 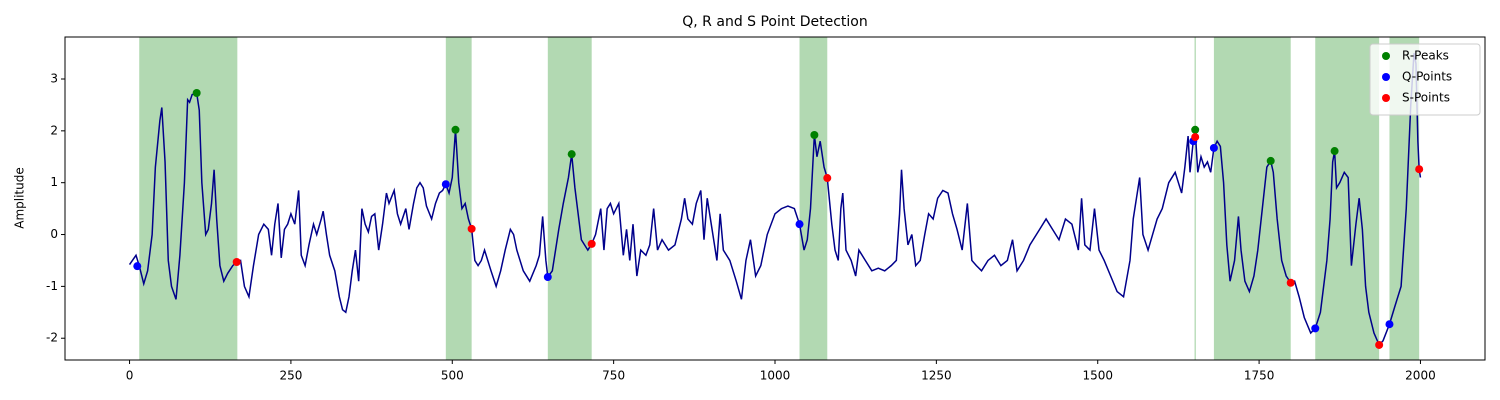 What do you see at coordinates (936, 376) in the screenshot?
I see `x-tick-label: 1250` at bounding box center [936, 376].